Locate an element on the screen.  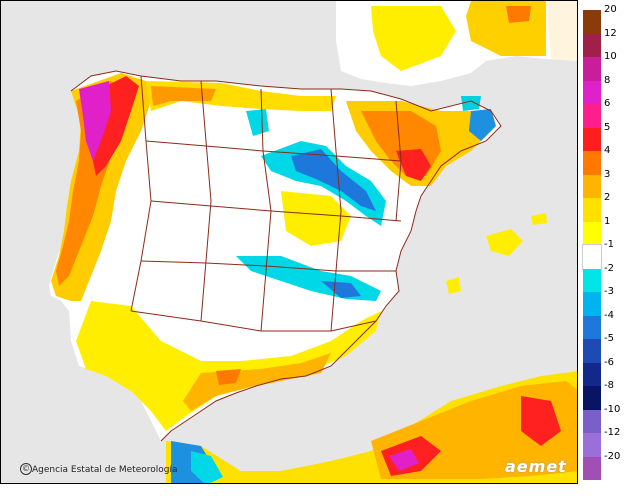
legend-label: 4 is located at coordinates (607, 150).